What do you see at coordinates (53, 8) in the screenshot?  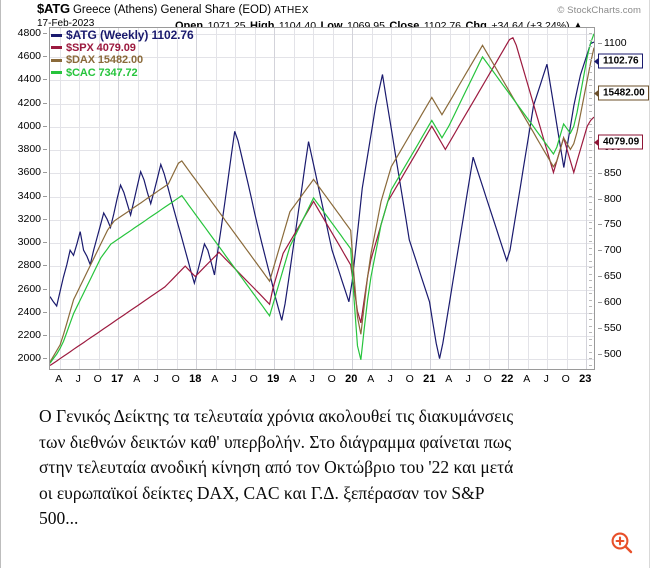 I see `symbol-ticker: $ATG` at bounding box center [53, 8].